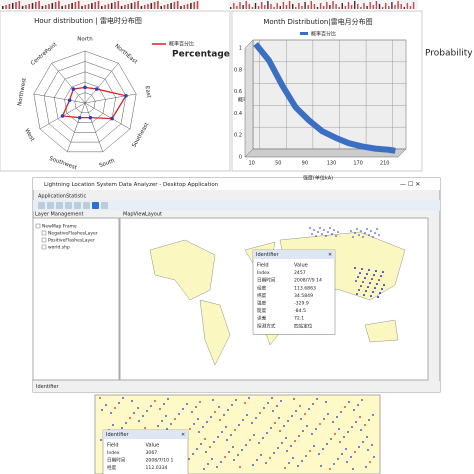 The height and width of the screenshot is (474, 474). What do you see at coordinates (52, 197) in the screenshot?
I see `menu-item: Application` at bounding box center [52, 197].